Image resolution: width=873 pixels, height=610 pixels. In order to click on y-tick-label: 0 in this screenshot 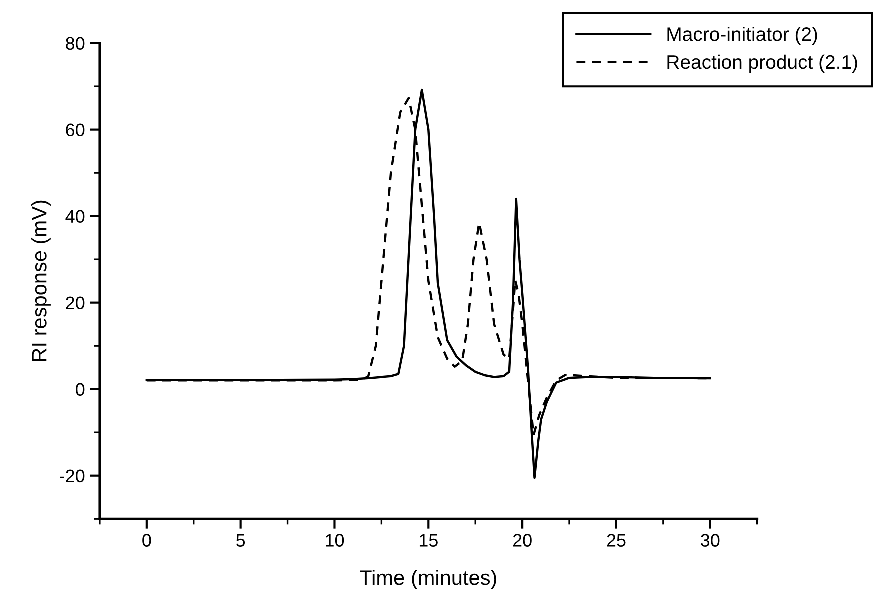, I will do `click(80, 389)`.